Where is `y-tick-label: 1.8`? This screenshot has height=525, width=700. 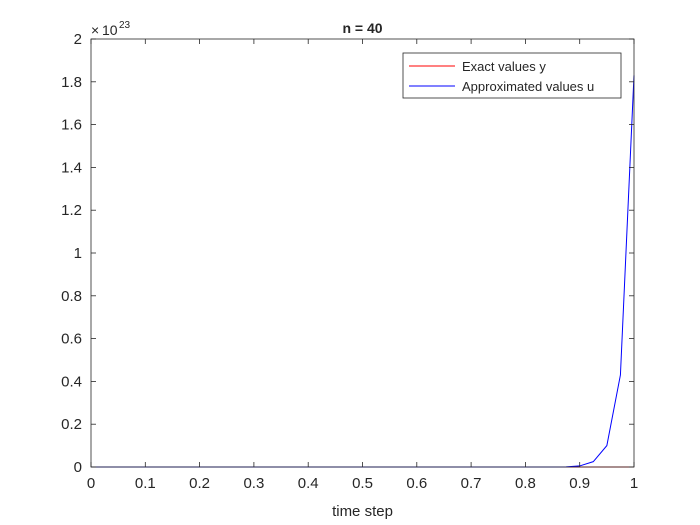 y-tick-label: 1.8 is located at coordinates (71, 82).